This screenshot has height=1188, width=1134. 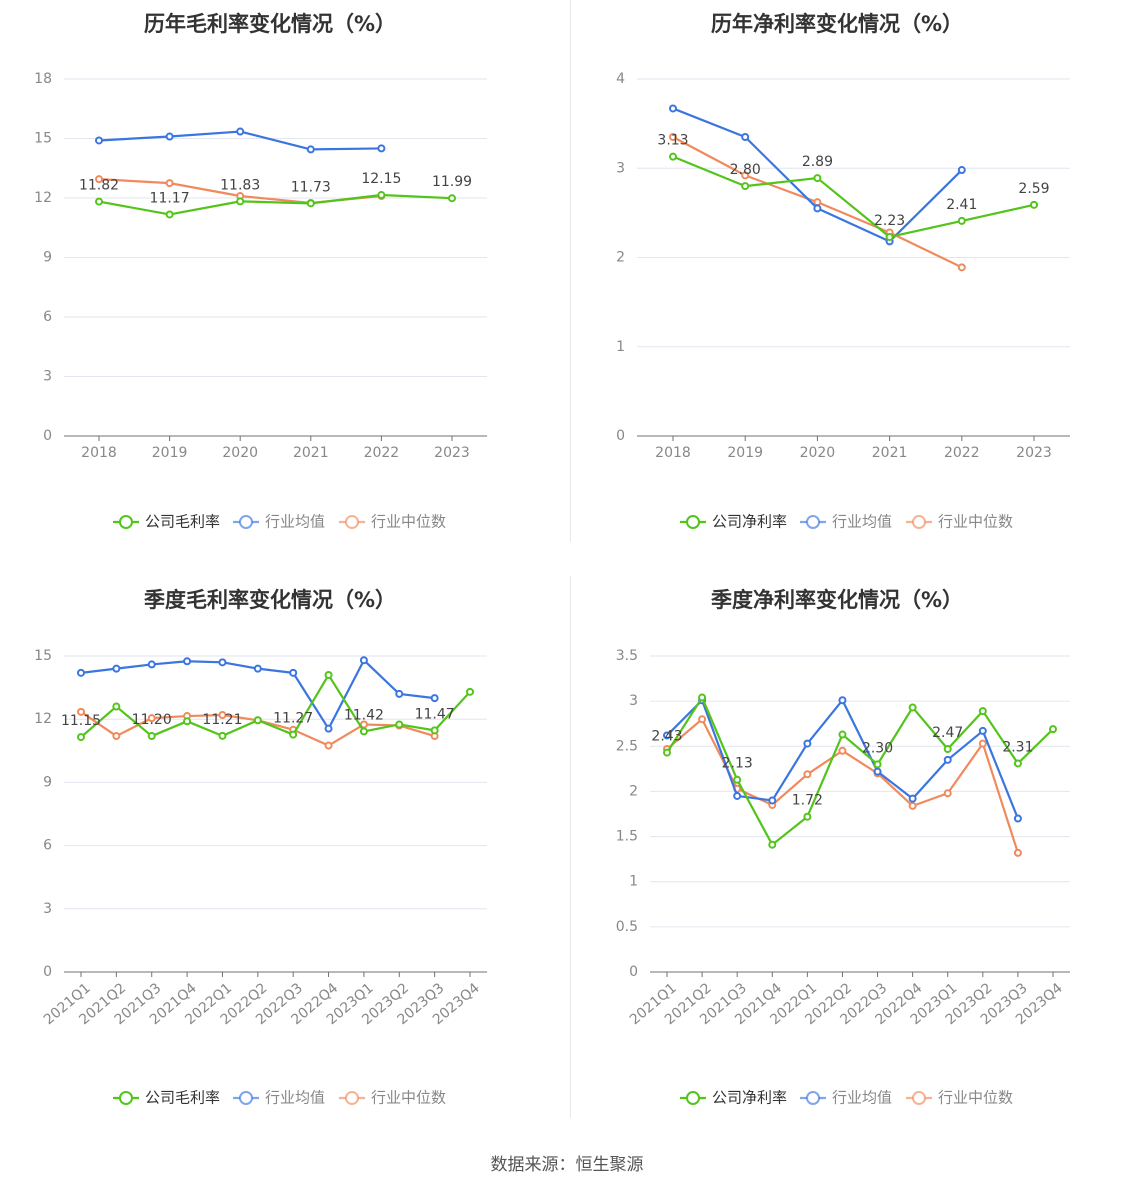 What do you see at coordinates (381, 179) in the screenshot?
I see `data-label: 12.15` at bounding box center [381, 179].